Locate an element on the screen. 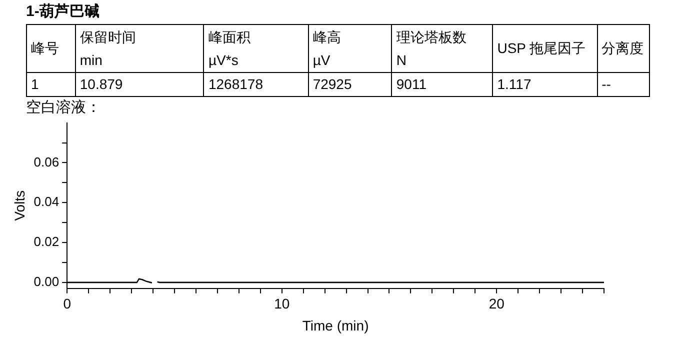 Image resolution: width=674 pixels, height=341 pixels. text: 10.879 is located at coordinates (139, 84).